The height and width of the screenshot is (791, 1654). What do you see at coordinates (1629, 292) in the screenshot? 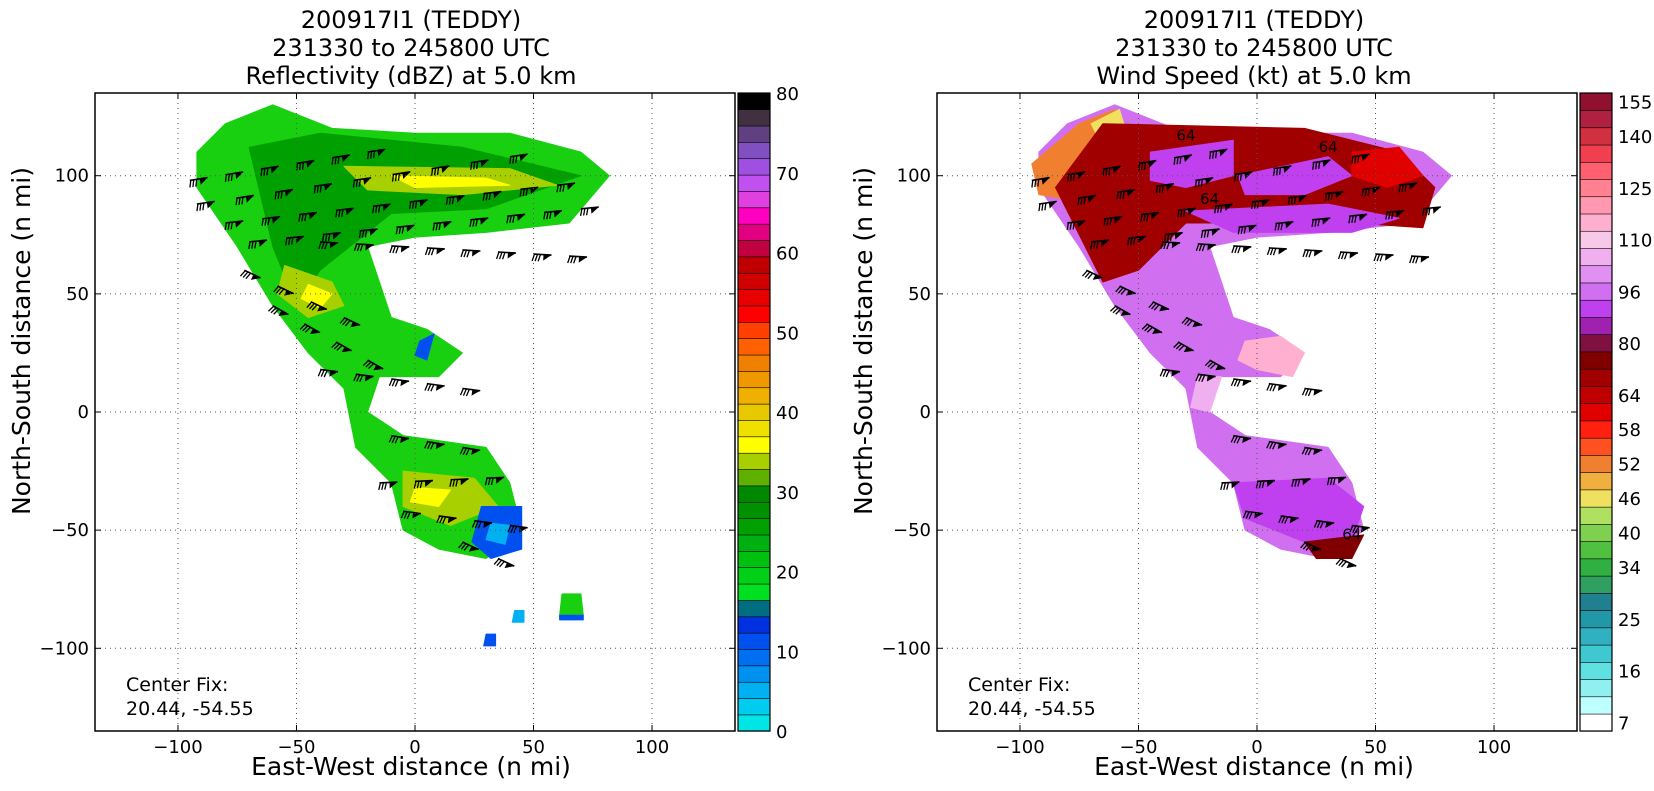
I see `colorbar-tick-label: 96` at bounding box center [1629, 292].